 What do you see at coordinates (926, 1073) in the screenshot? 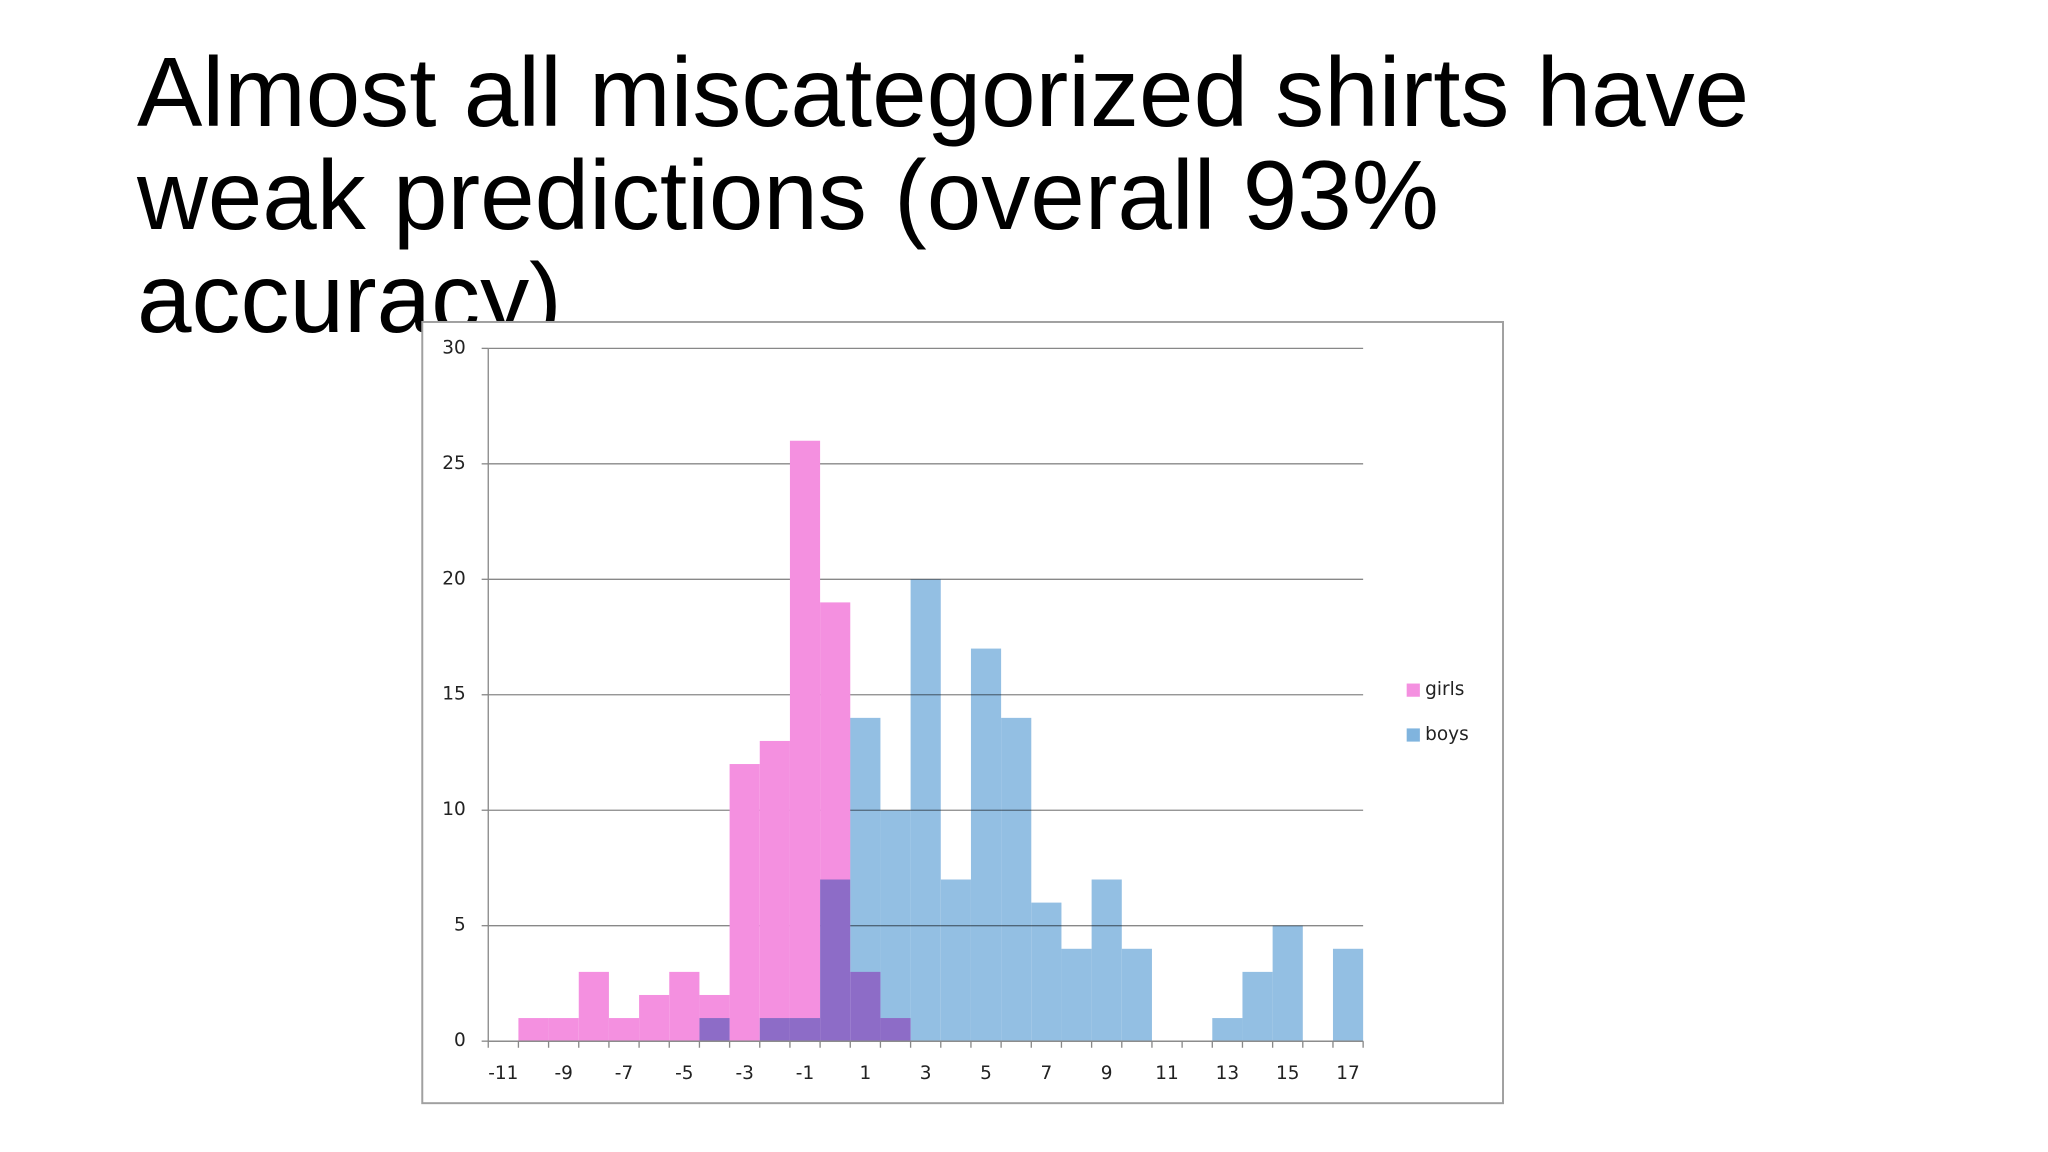
I see `x-tick-label: 3` at bounding box center [926, 1073].